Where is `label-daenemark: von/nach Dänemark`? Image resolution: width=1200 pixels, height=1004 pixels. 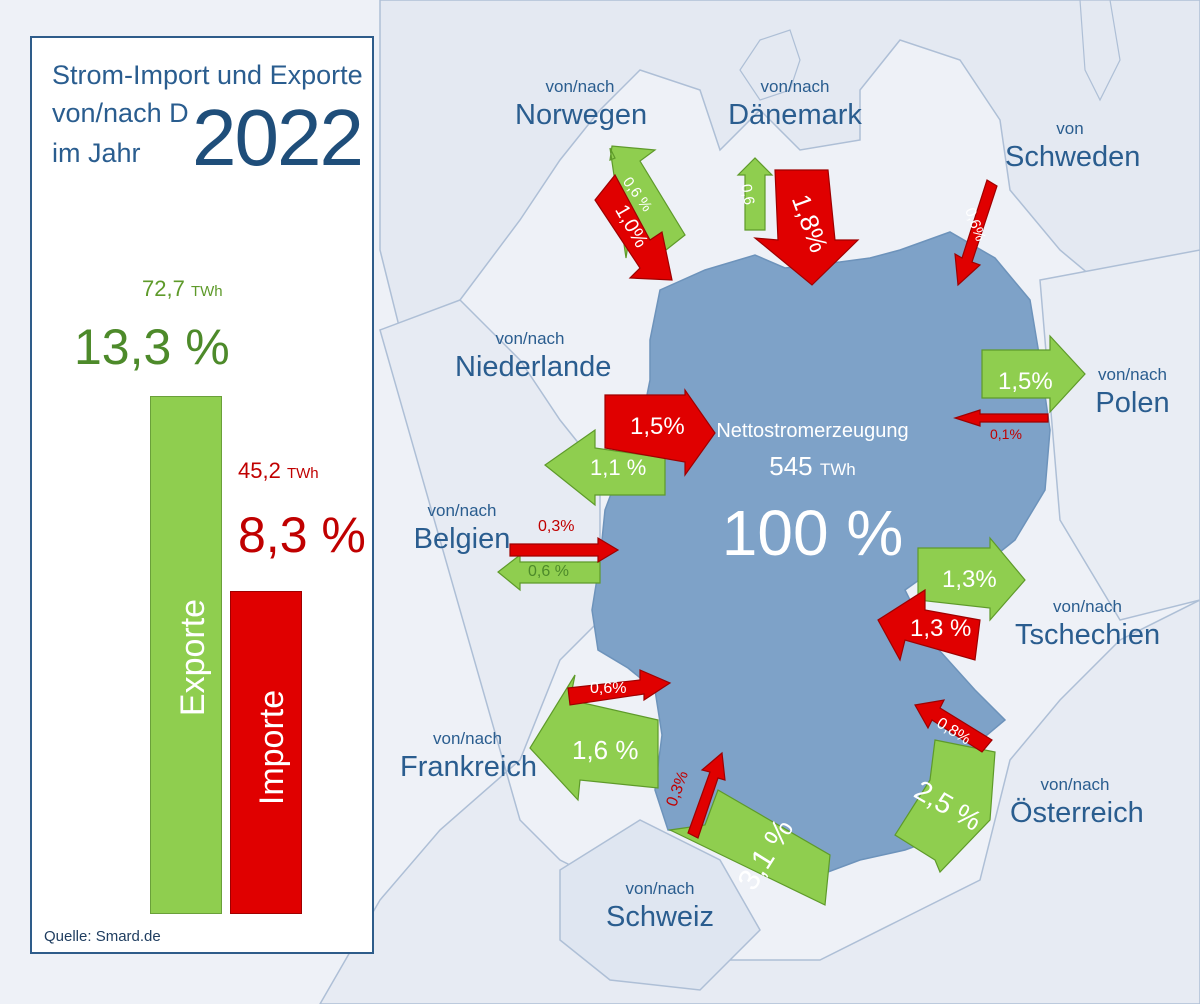 label-daenemark: von/nach Dänemark is located at coordinates (795, 104).